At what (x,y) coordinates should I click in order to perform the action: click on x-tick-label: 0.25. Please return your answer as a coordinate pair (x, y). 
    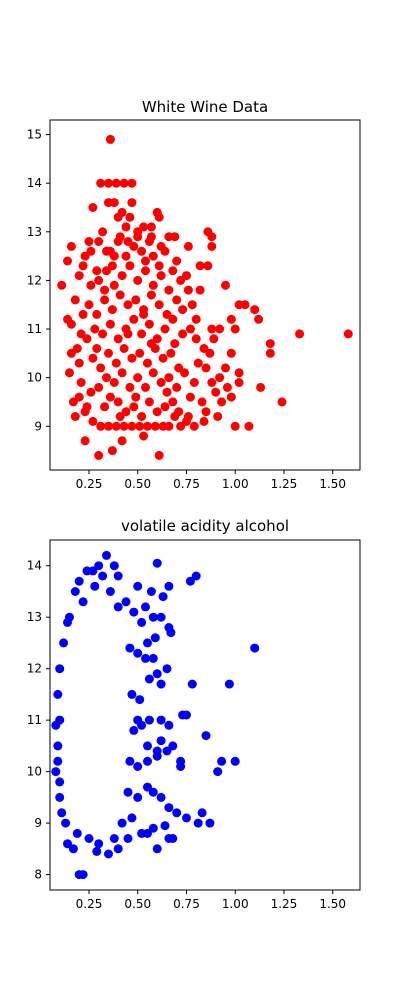
    Looking at the image, I should click on (89, 484).